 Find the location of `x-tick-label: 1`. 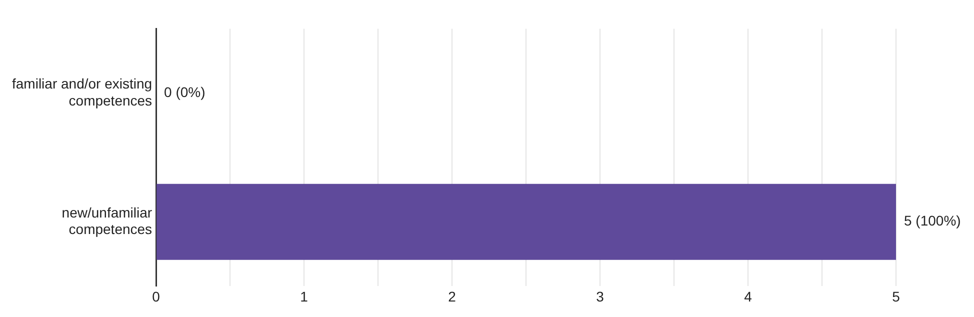

x-tick-label: 1 is located at coordinates (304, 296).